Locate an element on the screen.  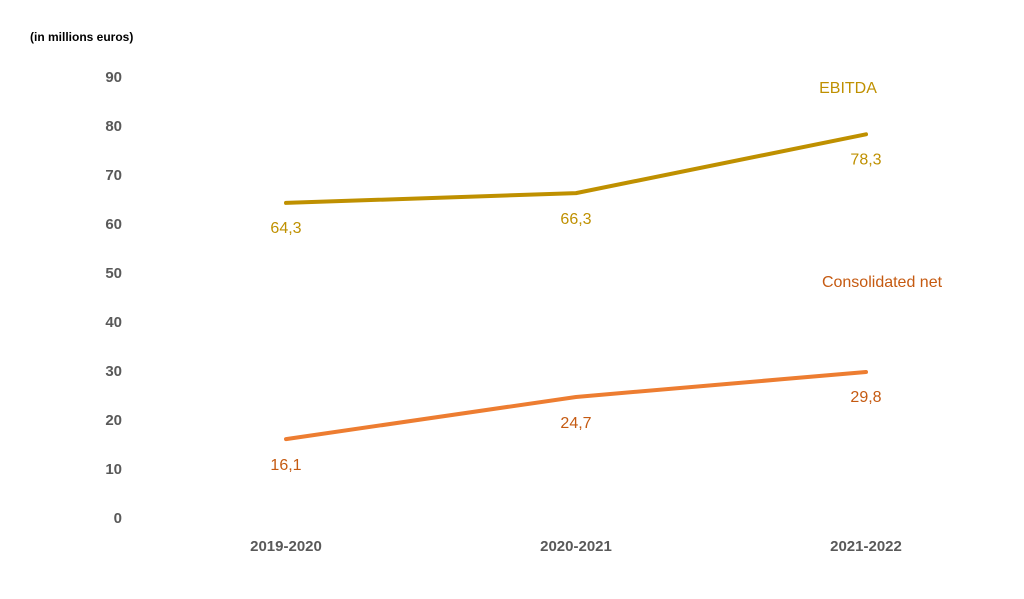
y-axis-ticks: 0 10 20 30 40 50 60 70 80 90 is located at coordinates (113, 298).